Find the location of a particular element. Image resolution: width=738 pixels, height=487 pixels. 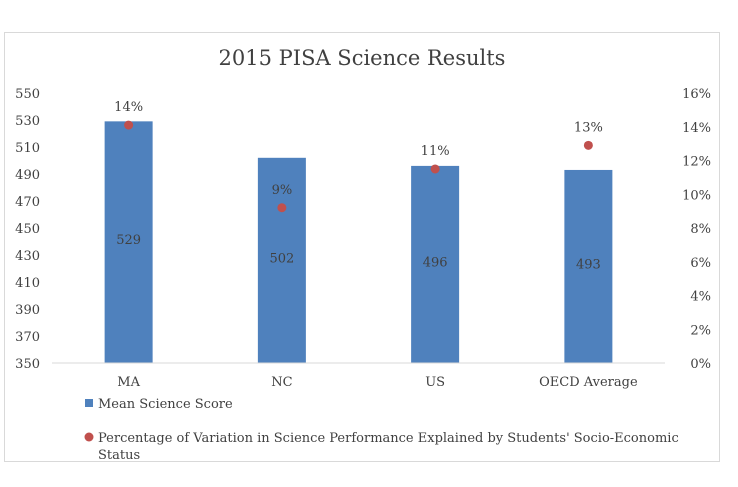

left-axis-tick-label: 350 is located at coordinates (27, 364).